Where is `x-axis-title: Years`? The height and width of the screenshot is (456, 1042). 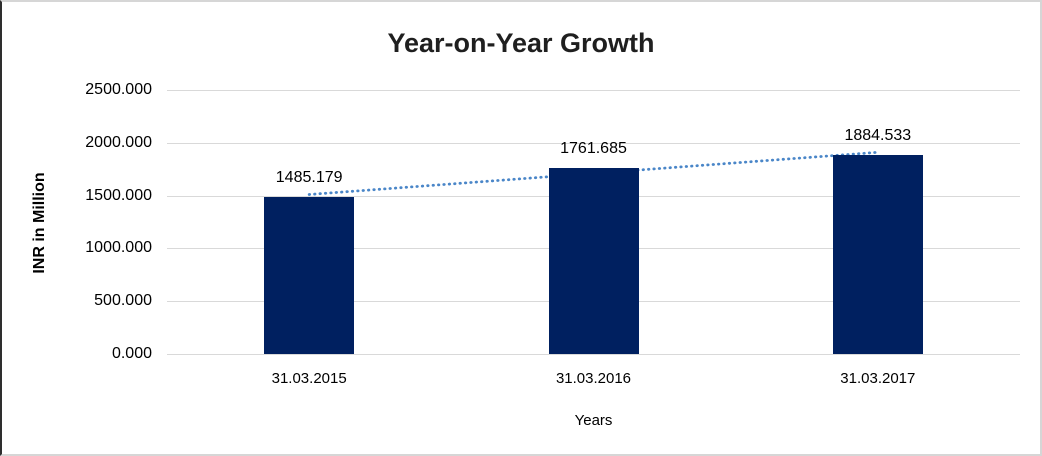
x-axis-title: Years is located at coordinates (593, 420).